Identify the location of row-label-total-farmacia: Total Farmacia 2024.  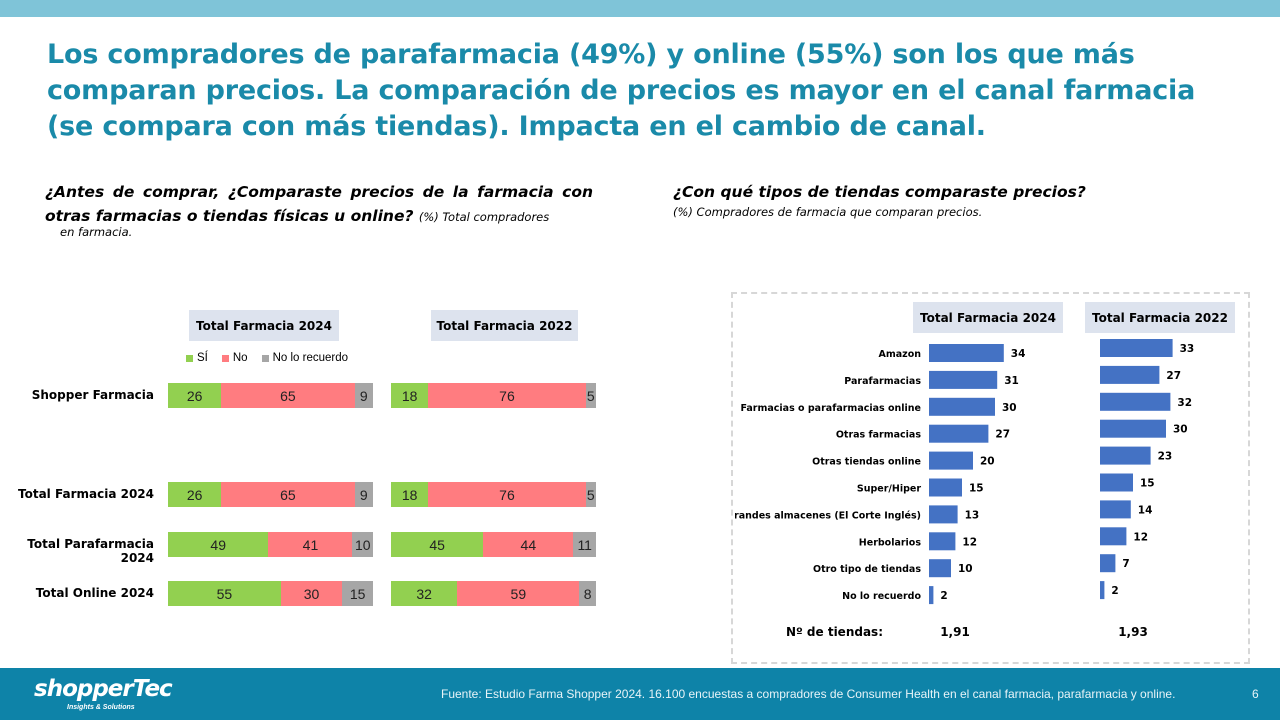
(86, 494).